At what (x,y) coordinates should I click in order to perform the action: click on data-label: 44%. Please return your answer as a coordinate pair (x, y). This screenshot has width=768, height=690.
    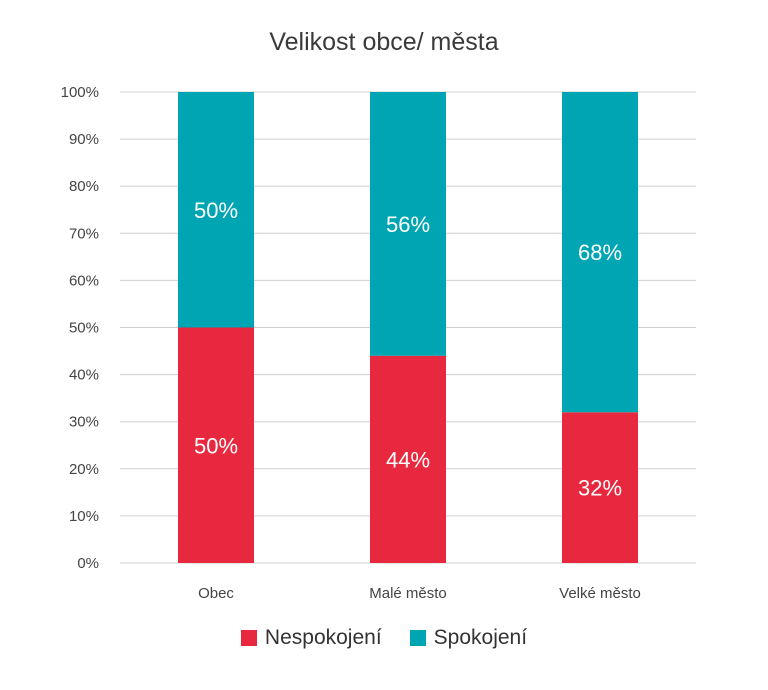
    Looking at the image, I should click on (408, 459).